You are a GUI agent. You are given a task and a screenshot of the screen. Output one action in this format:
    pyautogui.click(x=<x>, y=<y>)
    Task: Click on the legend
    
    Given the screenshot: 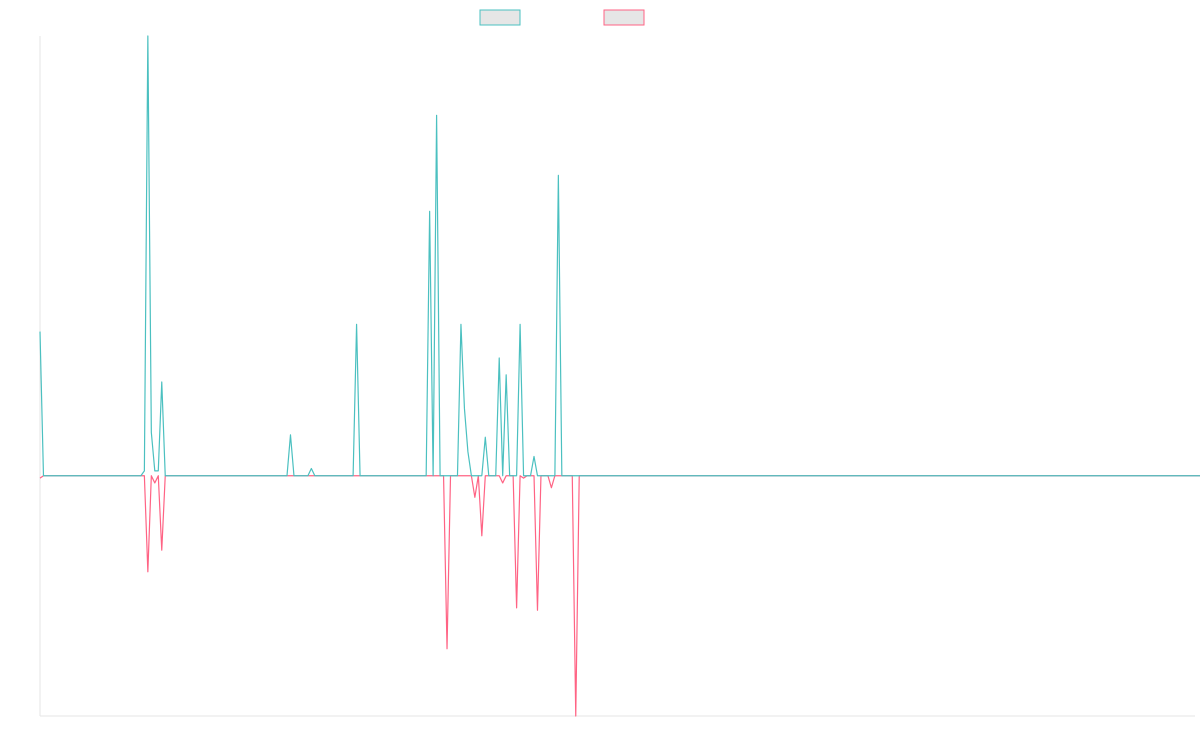 What is the action you would take?
    pyautogui.click(x=562, y=17)
    